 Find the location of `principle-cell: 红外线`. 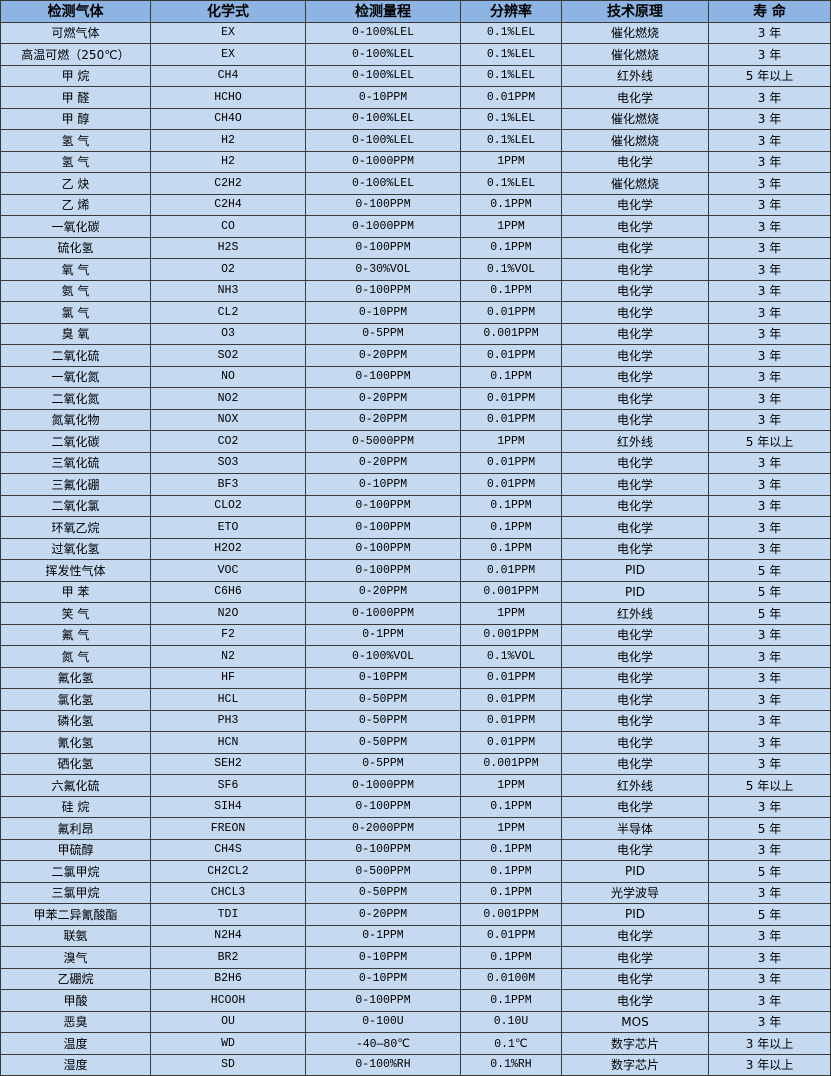

principle-cell: 红外线 is located at coordinates (635, 441).